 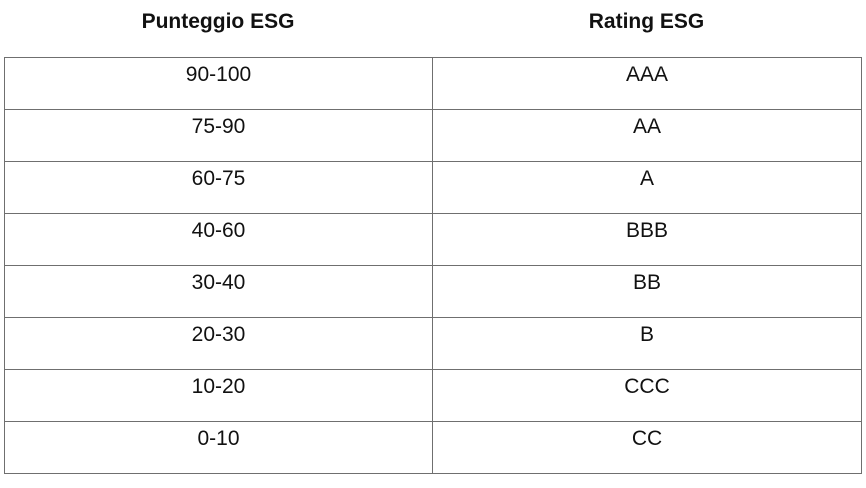 I want to click on score-cell: 40-60, so click(x=218, y=239).